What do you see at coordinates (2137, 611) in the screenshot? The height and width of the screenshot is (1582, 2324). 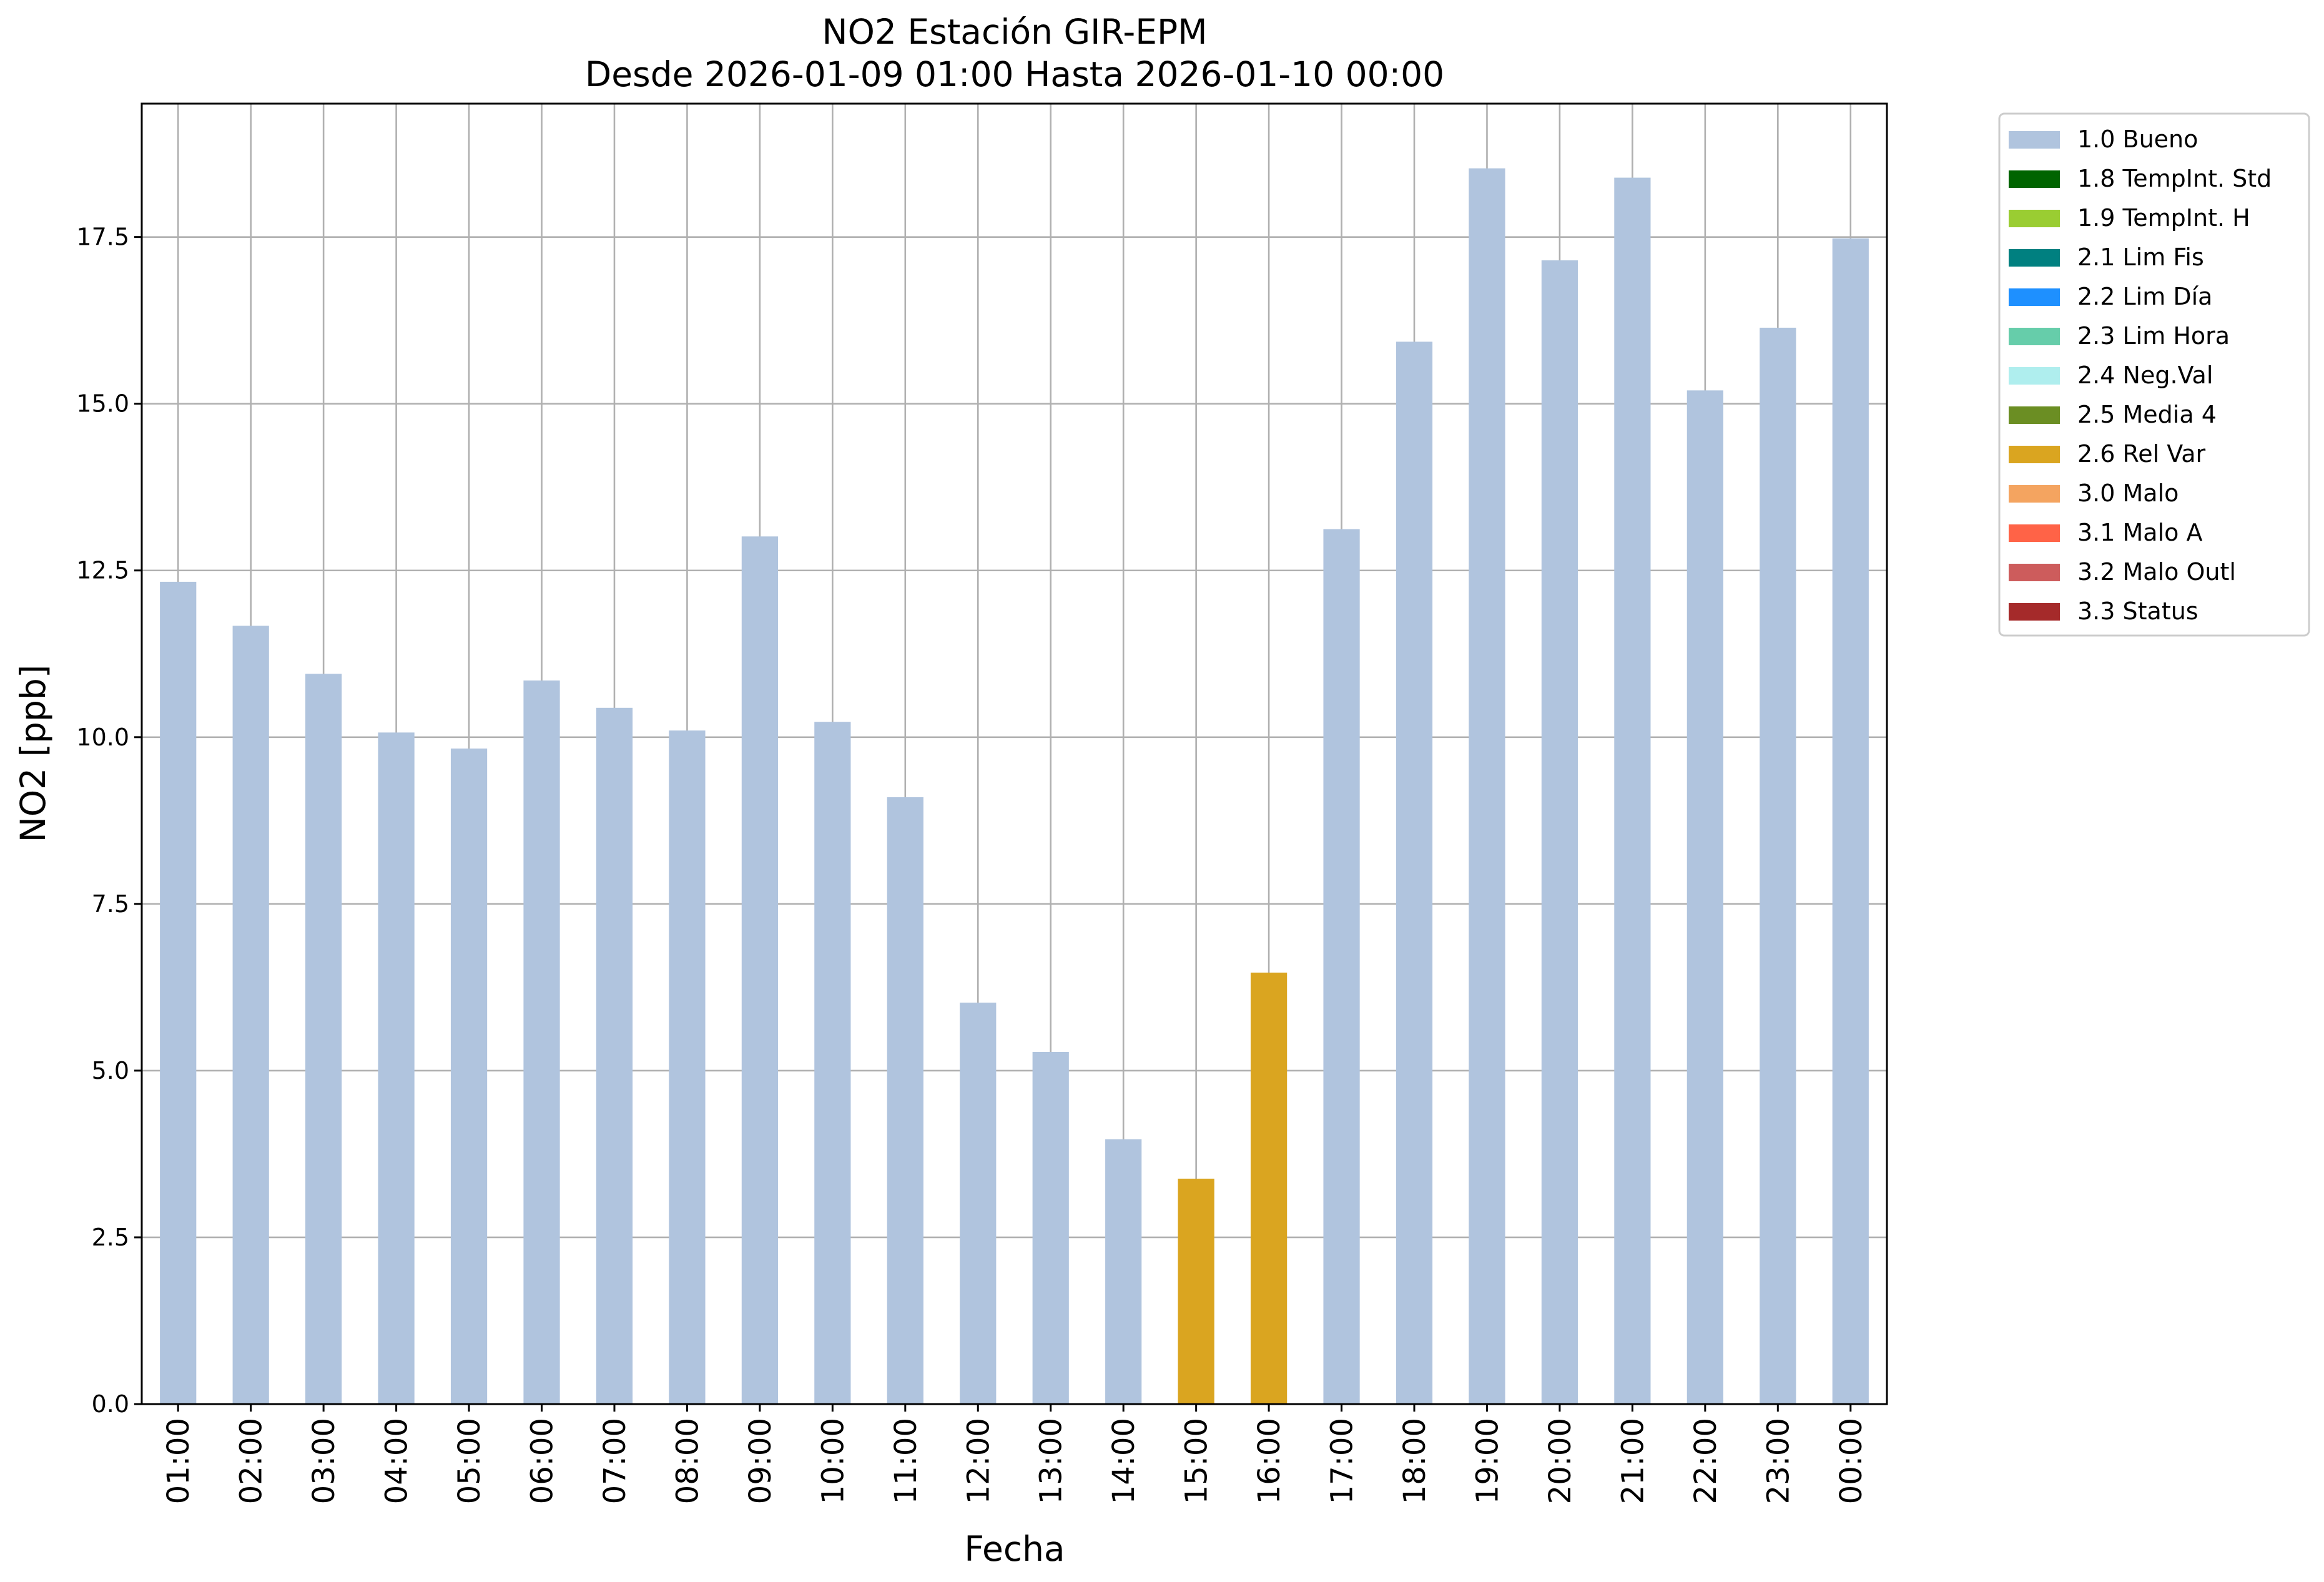 I see `legend-label: 3.3 Status` at bounding box center [2137, 611].